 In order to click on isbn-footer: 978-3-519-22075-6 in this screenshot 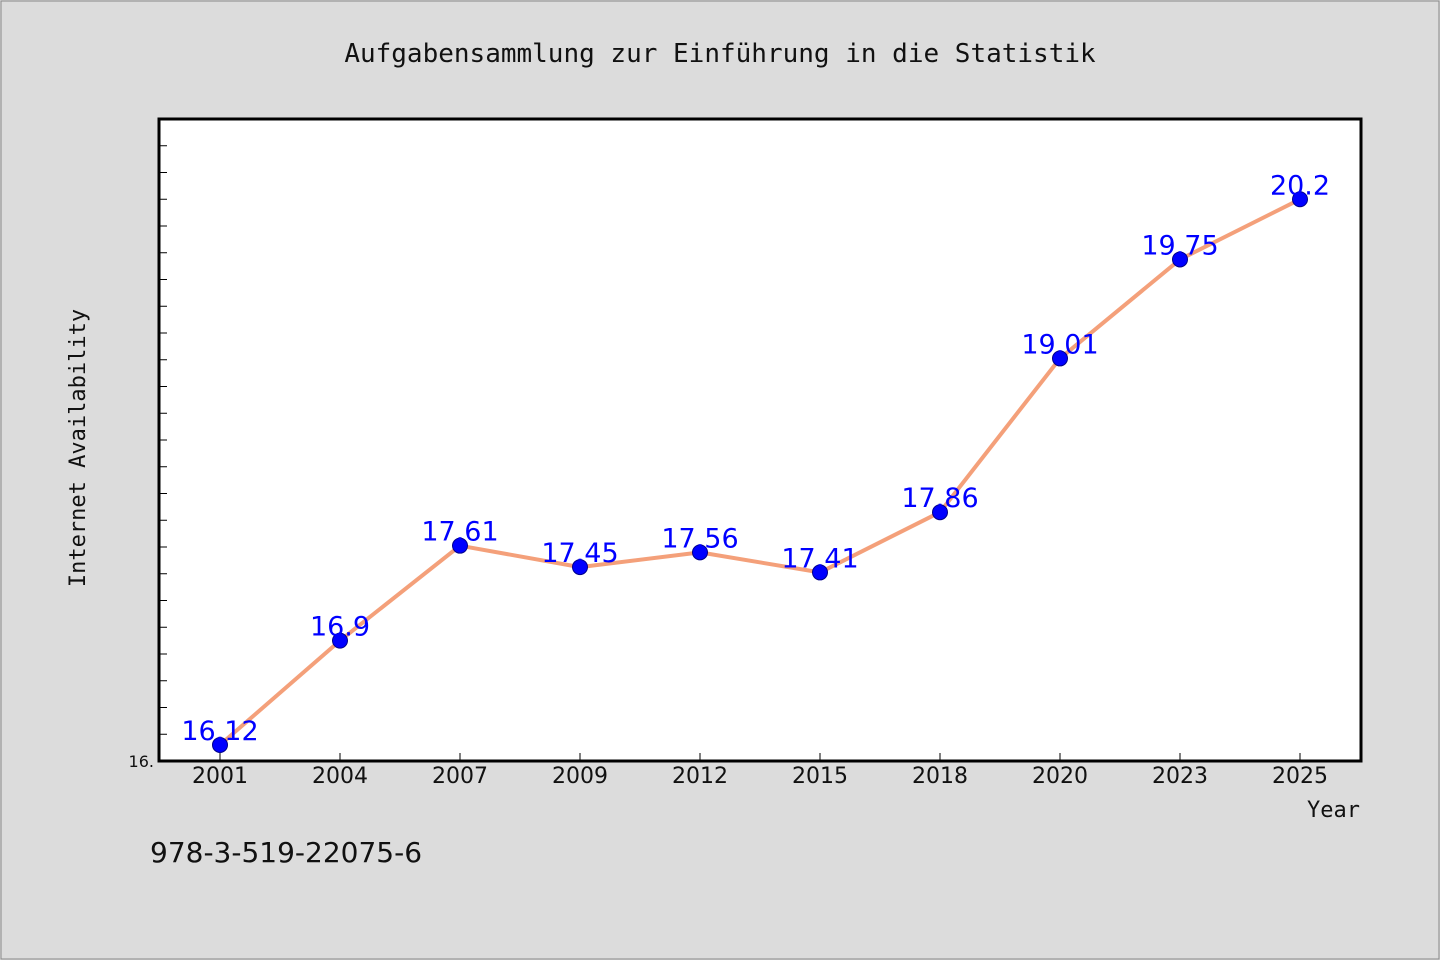, I will do `click(286, 852)`.